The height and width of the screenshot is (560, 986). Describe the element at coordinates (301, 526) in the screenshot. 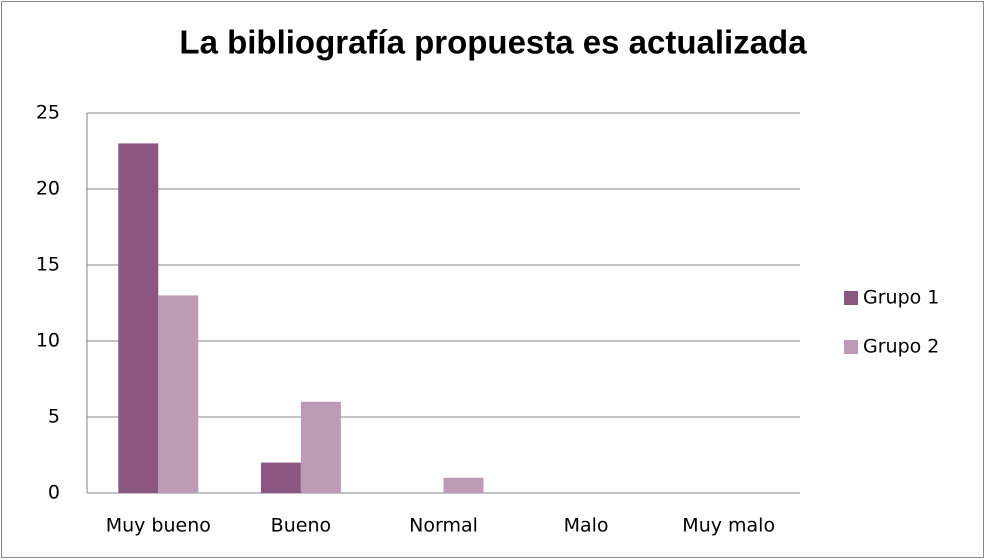

I see `x-tick-label: Bueno` at that location.